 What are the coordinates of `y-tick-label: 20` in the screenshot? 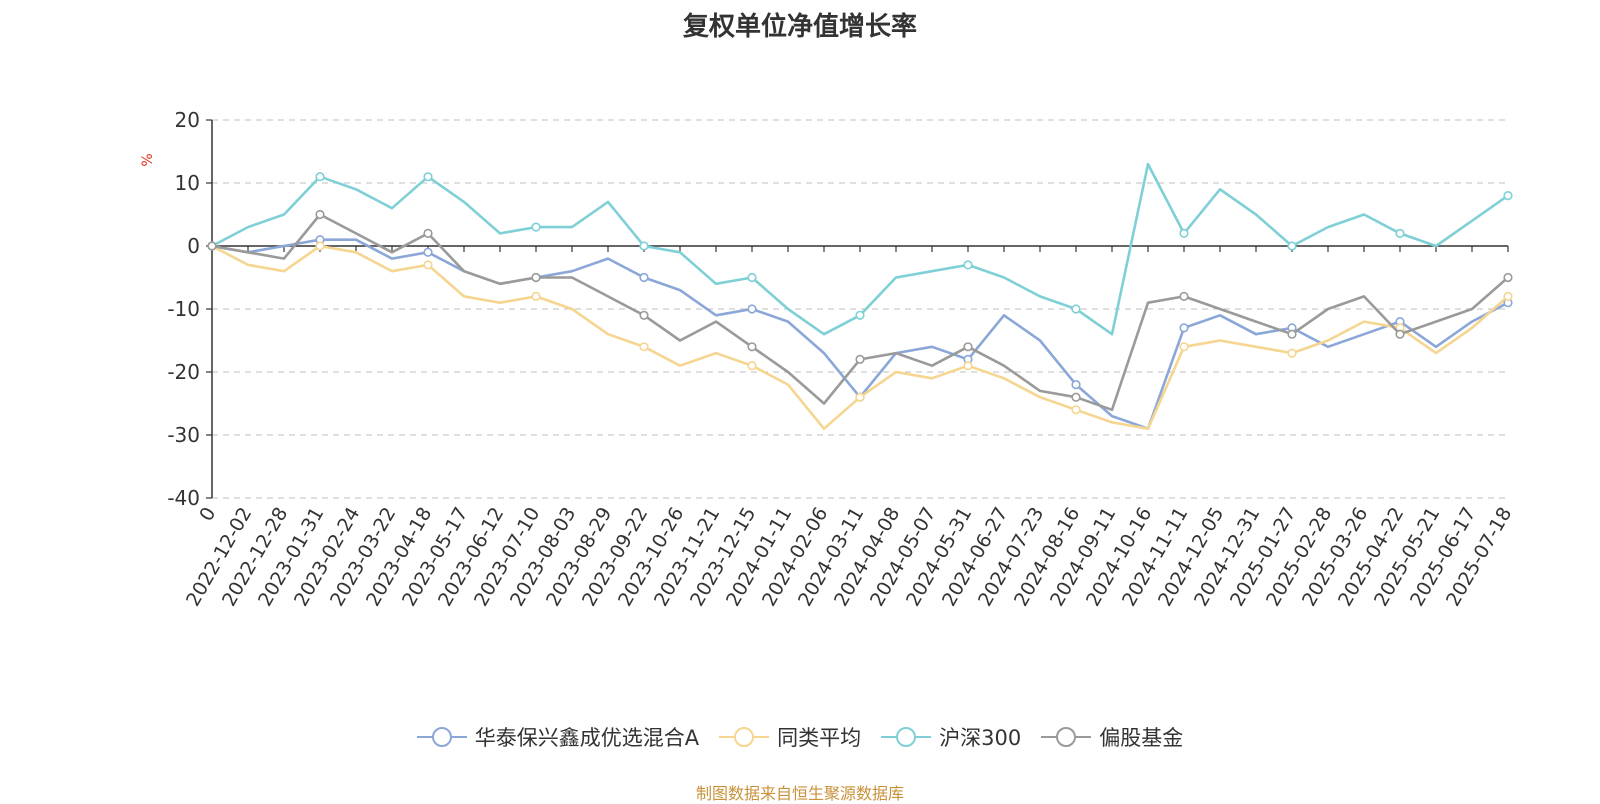 It's located at (187, 120).